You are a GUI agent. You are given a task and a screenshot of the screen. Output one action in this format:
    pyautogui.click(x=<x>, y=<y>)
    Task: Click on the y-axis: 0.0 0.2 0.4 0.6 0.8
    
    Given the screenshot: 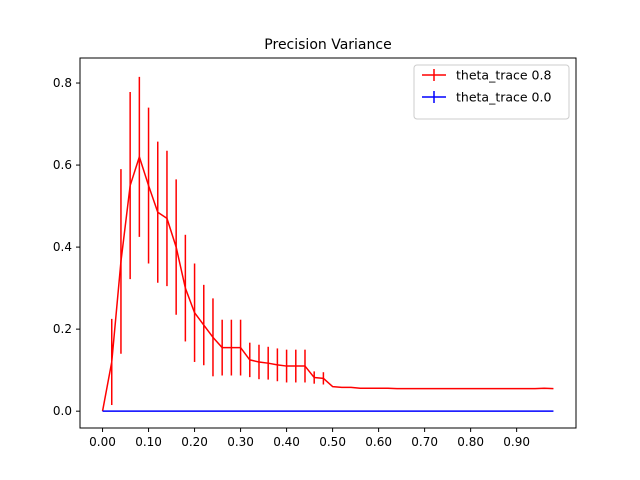 What is the action you would take?
    pyautogui.click(x=66, y=247)
    